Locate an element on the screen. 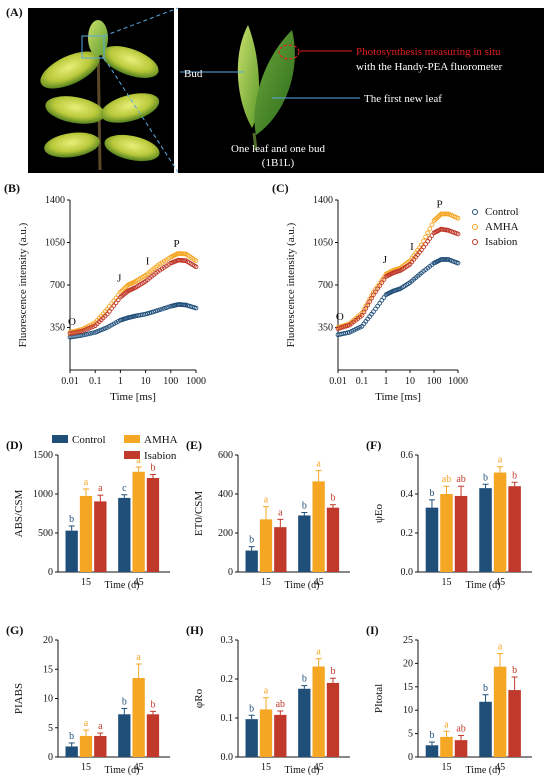 The height and width of the screenshot is (782, 550). legend-label-control: Control is located at coordinates (89, 440).